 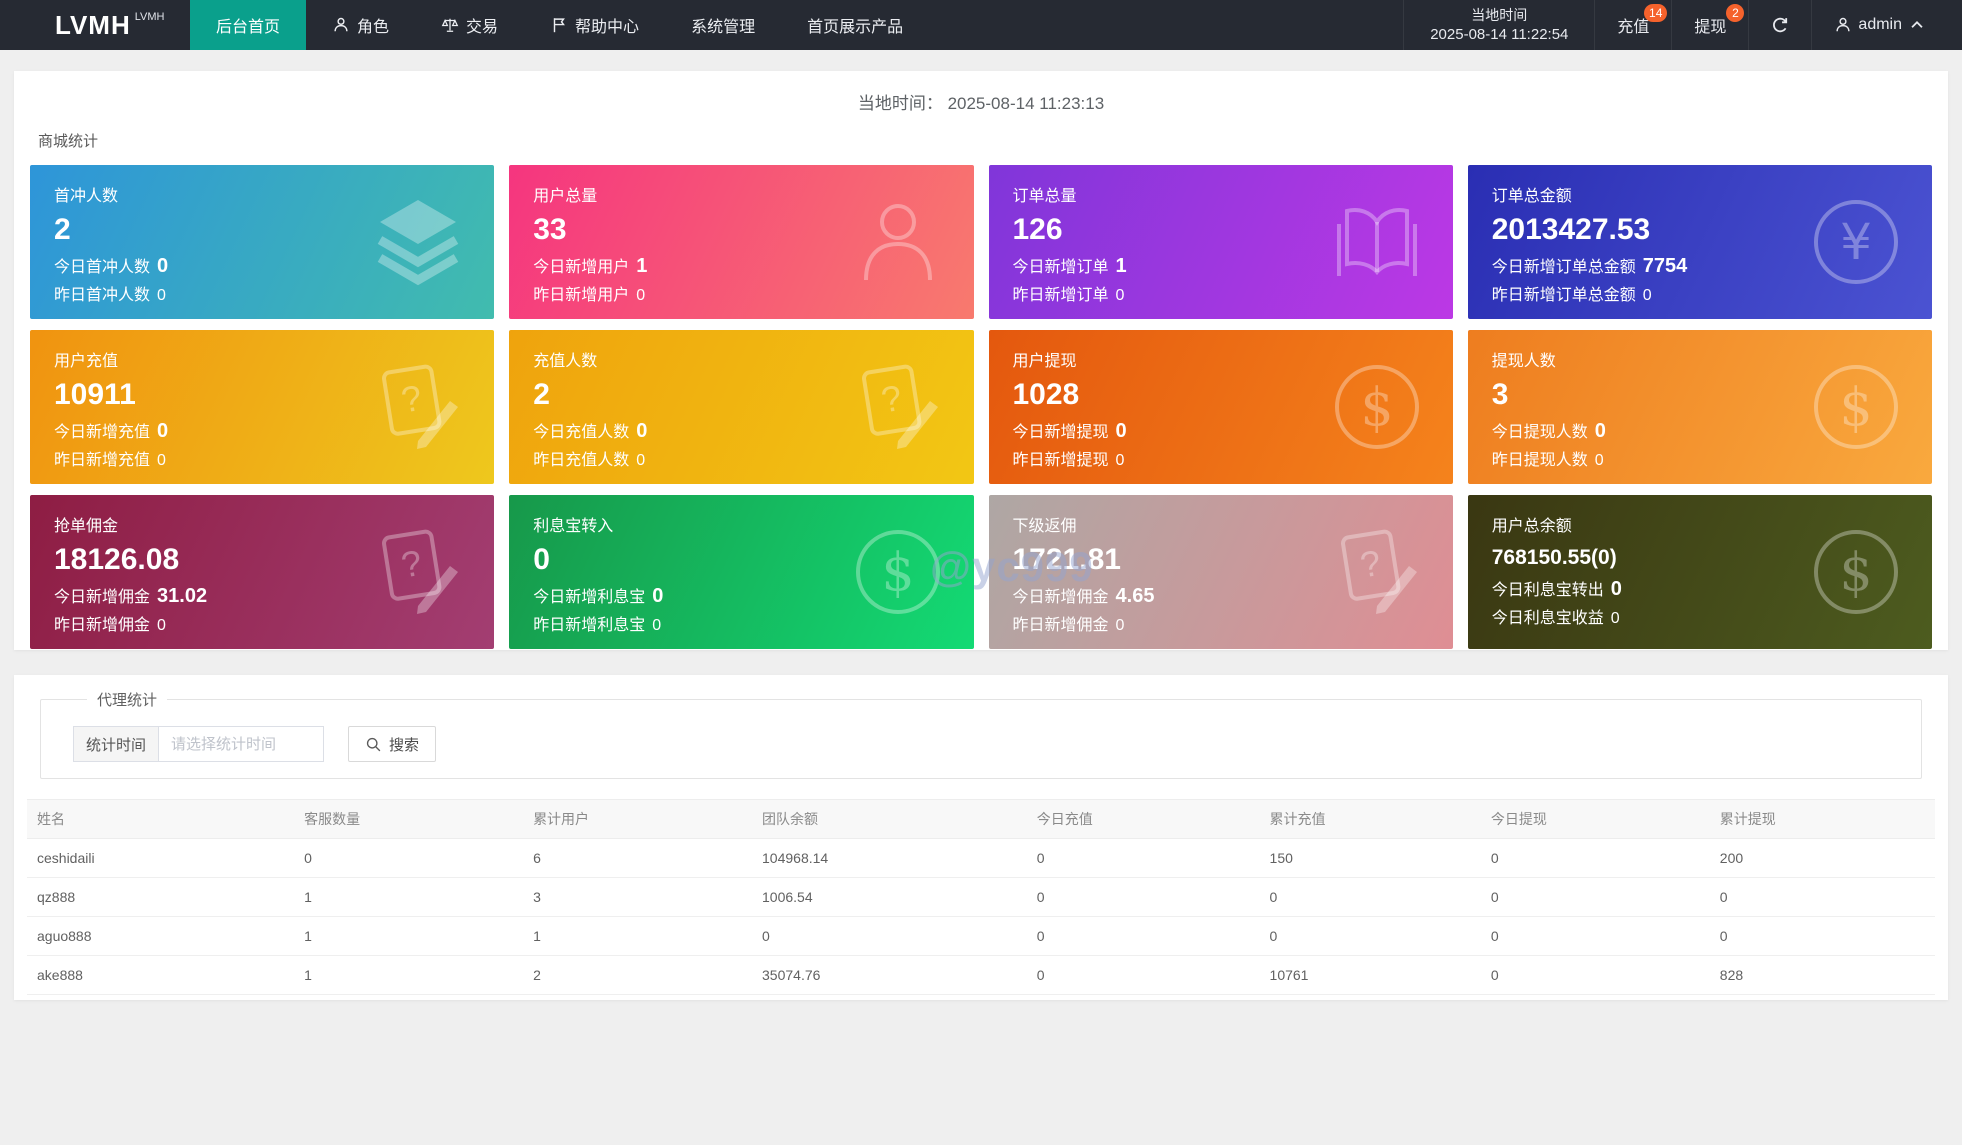 What do you see at coordinates (1498, 25) in the screenshot?
I see `navbar-local-time: 当地时间 2025-08-14 11:22:54` at bounding box center [1498, 25].